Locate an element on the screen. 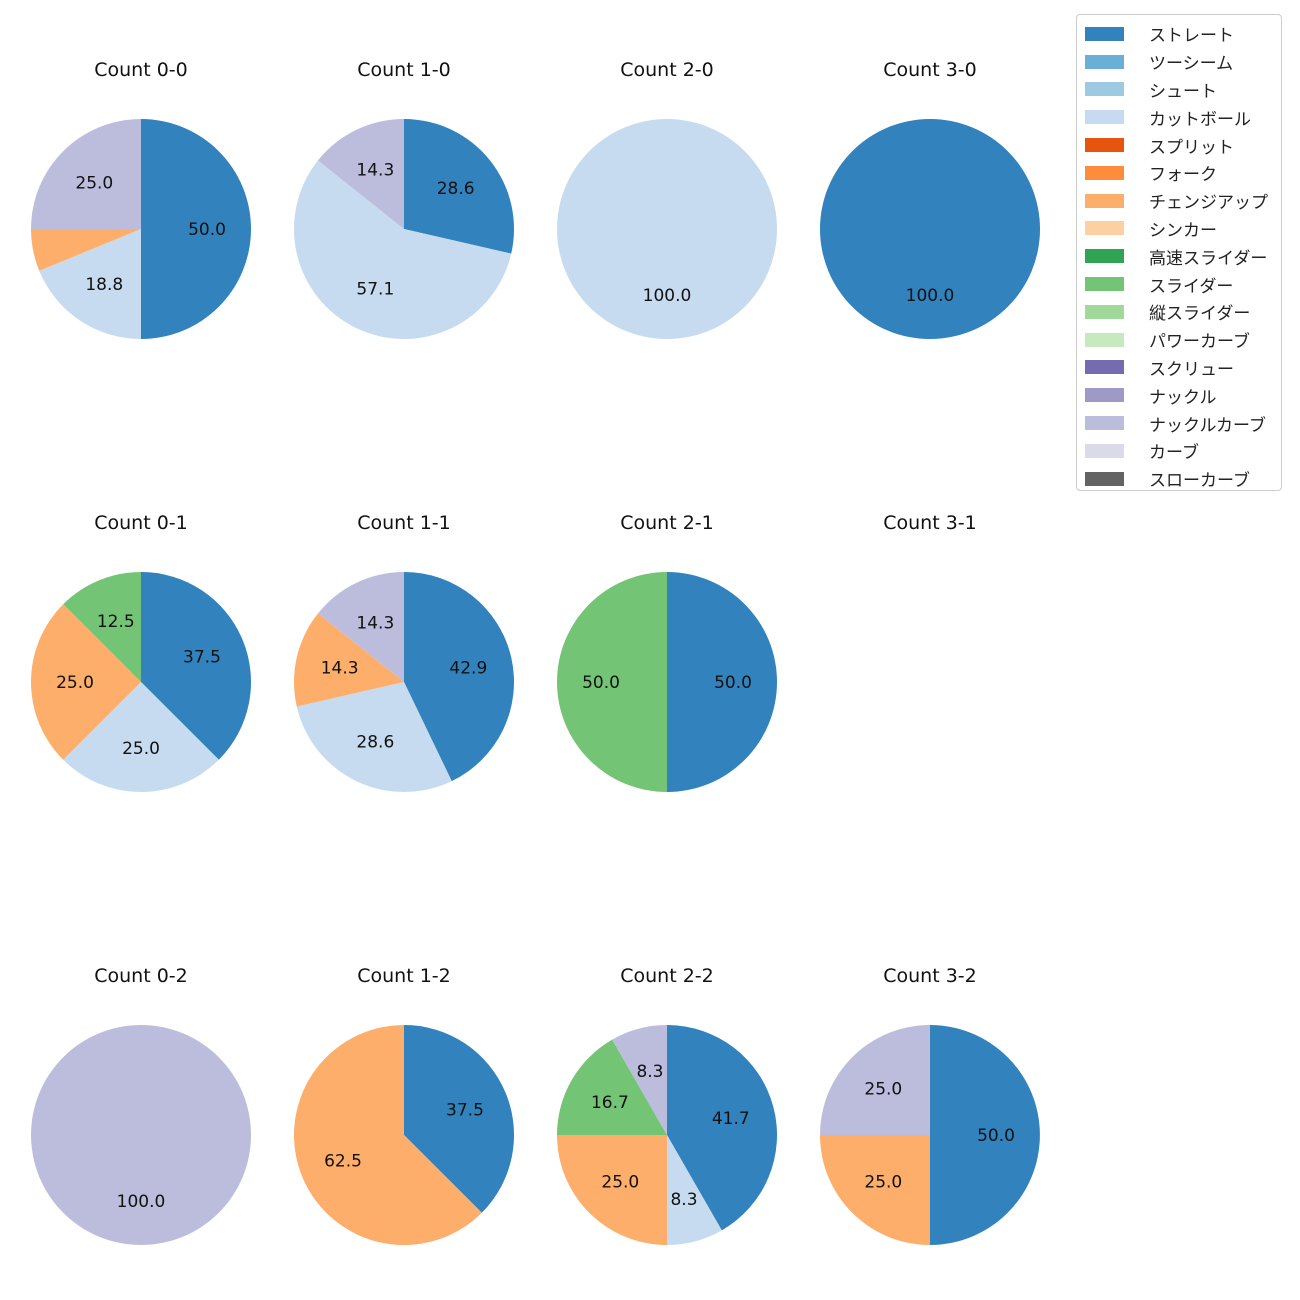 This screenshot has width=1300, height=1300. pie-title: Count 1-2 is located at coordinates (404, 976).